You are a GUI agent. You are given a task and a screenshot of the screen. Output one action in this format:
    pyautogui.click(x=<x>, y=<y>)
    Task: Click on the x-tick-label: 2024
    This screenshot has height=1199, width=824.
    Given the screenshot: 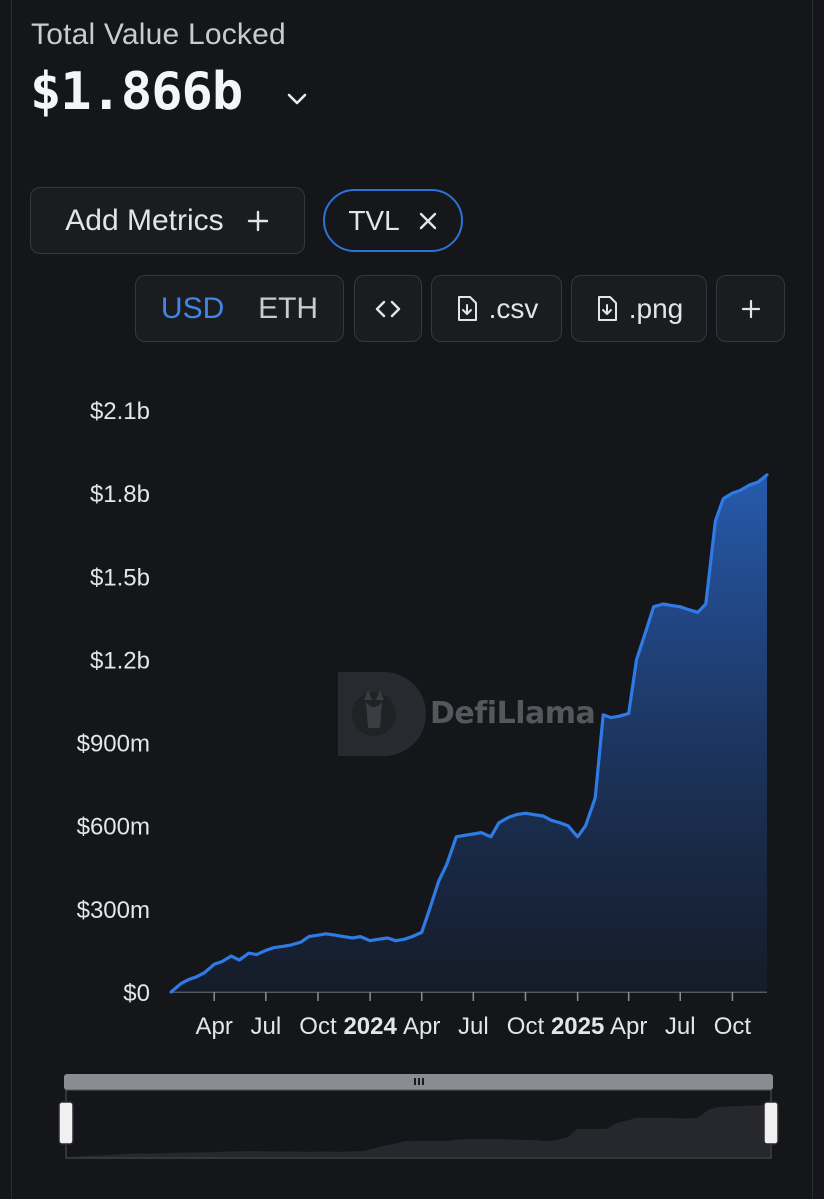 What is the action you would take?
    pyautogui.click(x=370, y=1026)
    